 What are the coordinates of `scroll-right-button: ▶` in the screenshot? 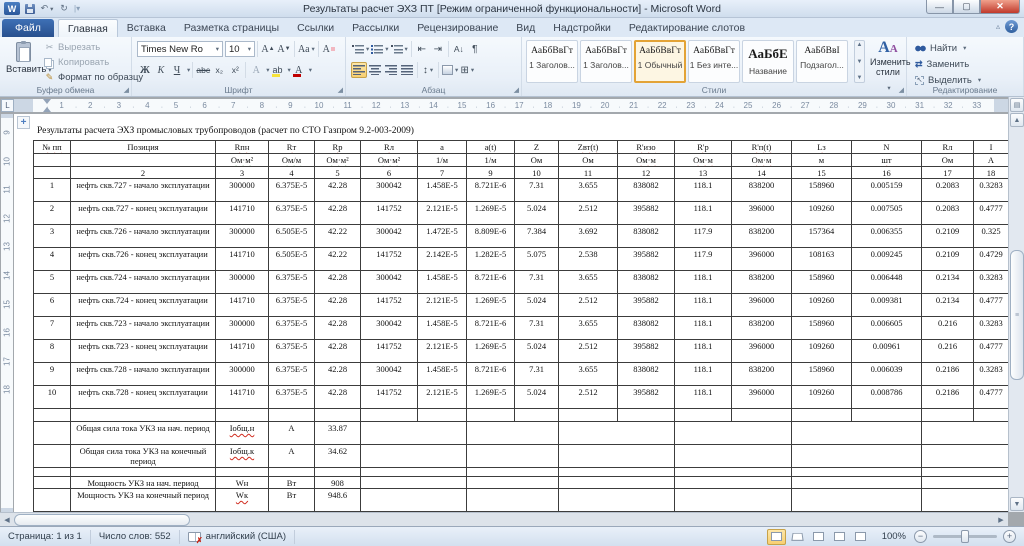 It's located at (1001, 520).